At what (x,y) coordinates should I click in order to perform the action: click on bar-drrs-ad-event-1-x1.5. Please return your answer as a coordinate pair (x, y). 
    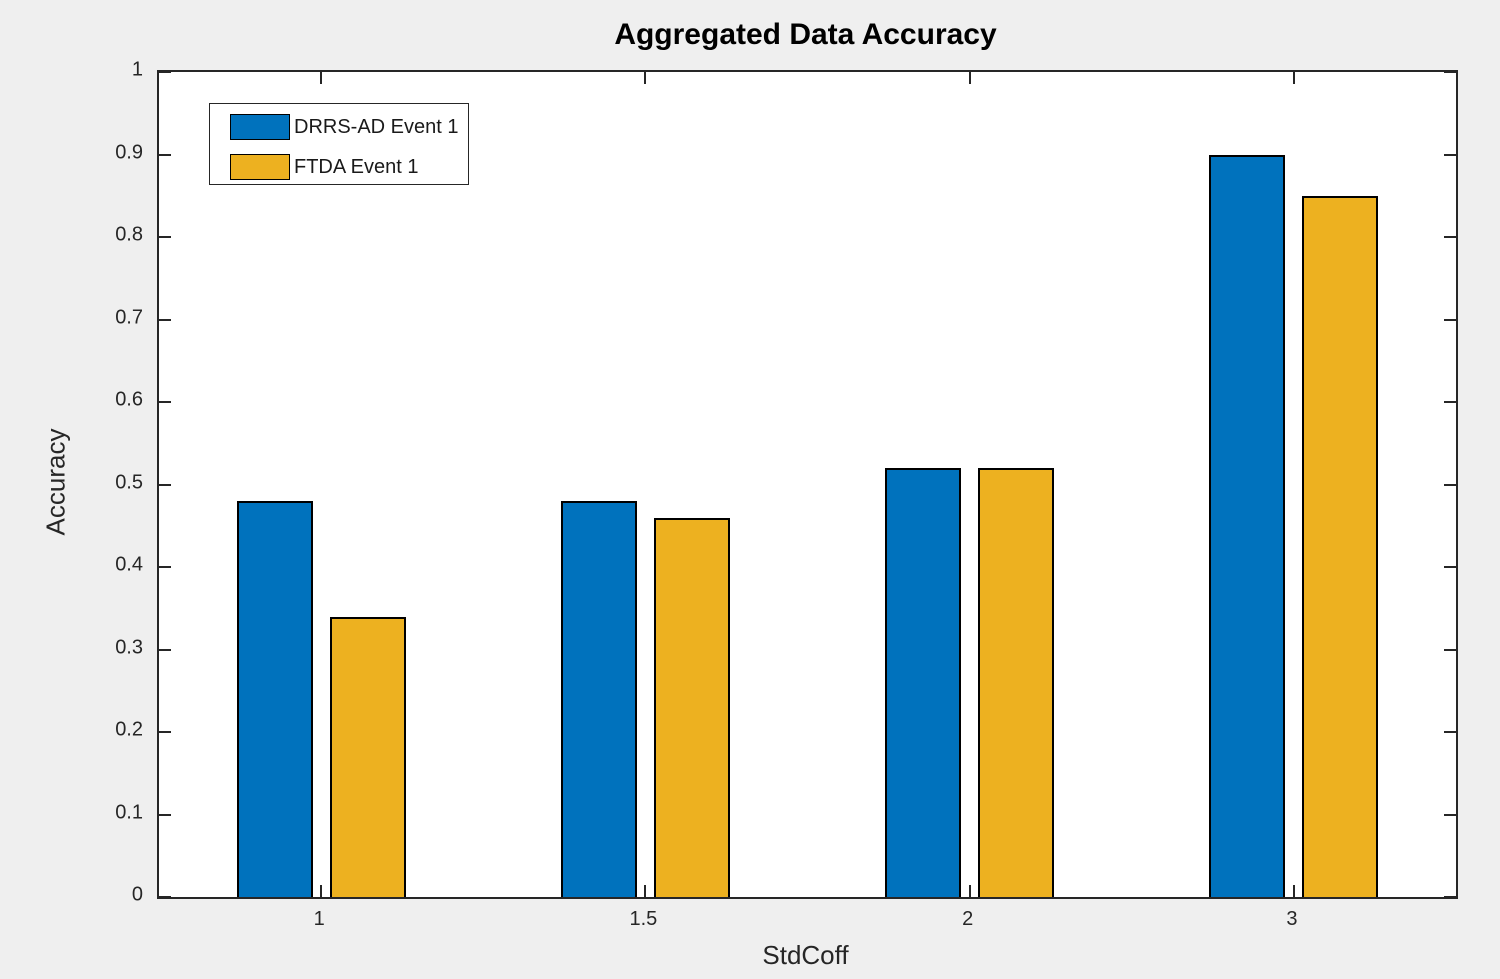
    Looking at the image, I should click on (598, 699).